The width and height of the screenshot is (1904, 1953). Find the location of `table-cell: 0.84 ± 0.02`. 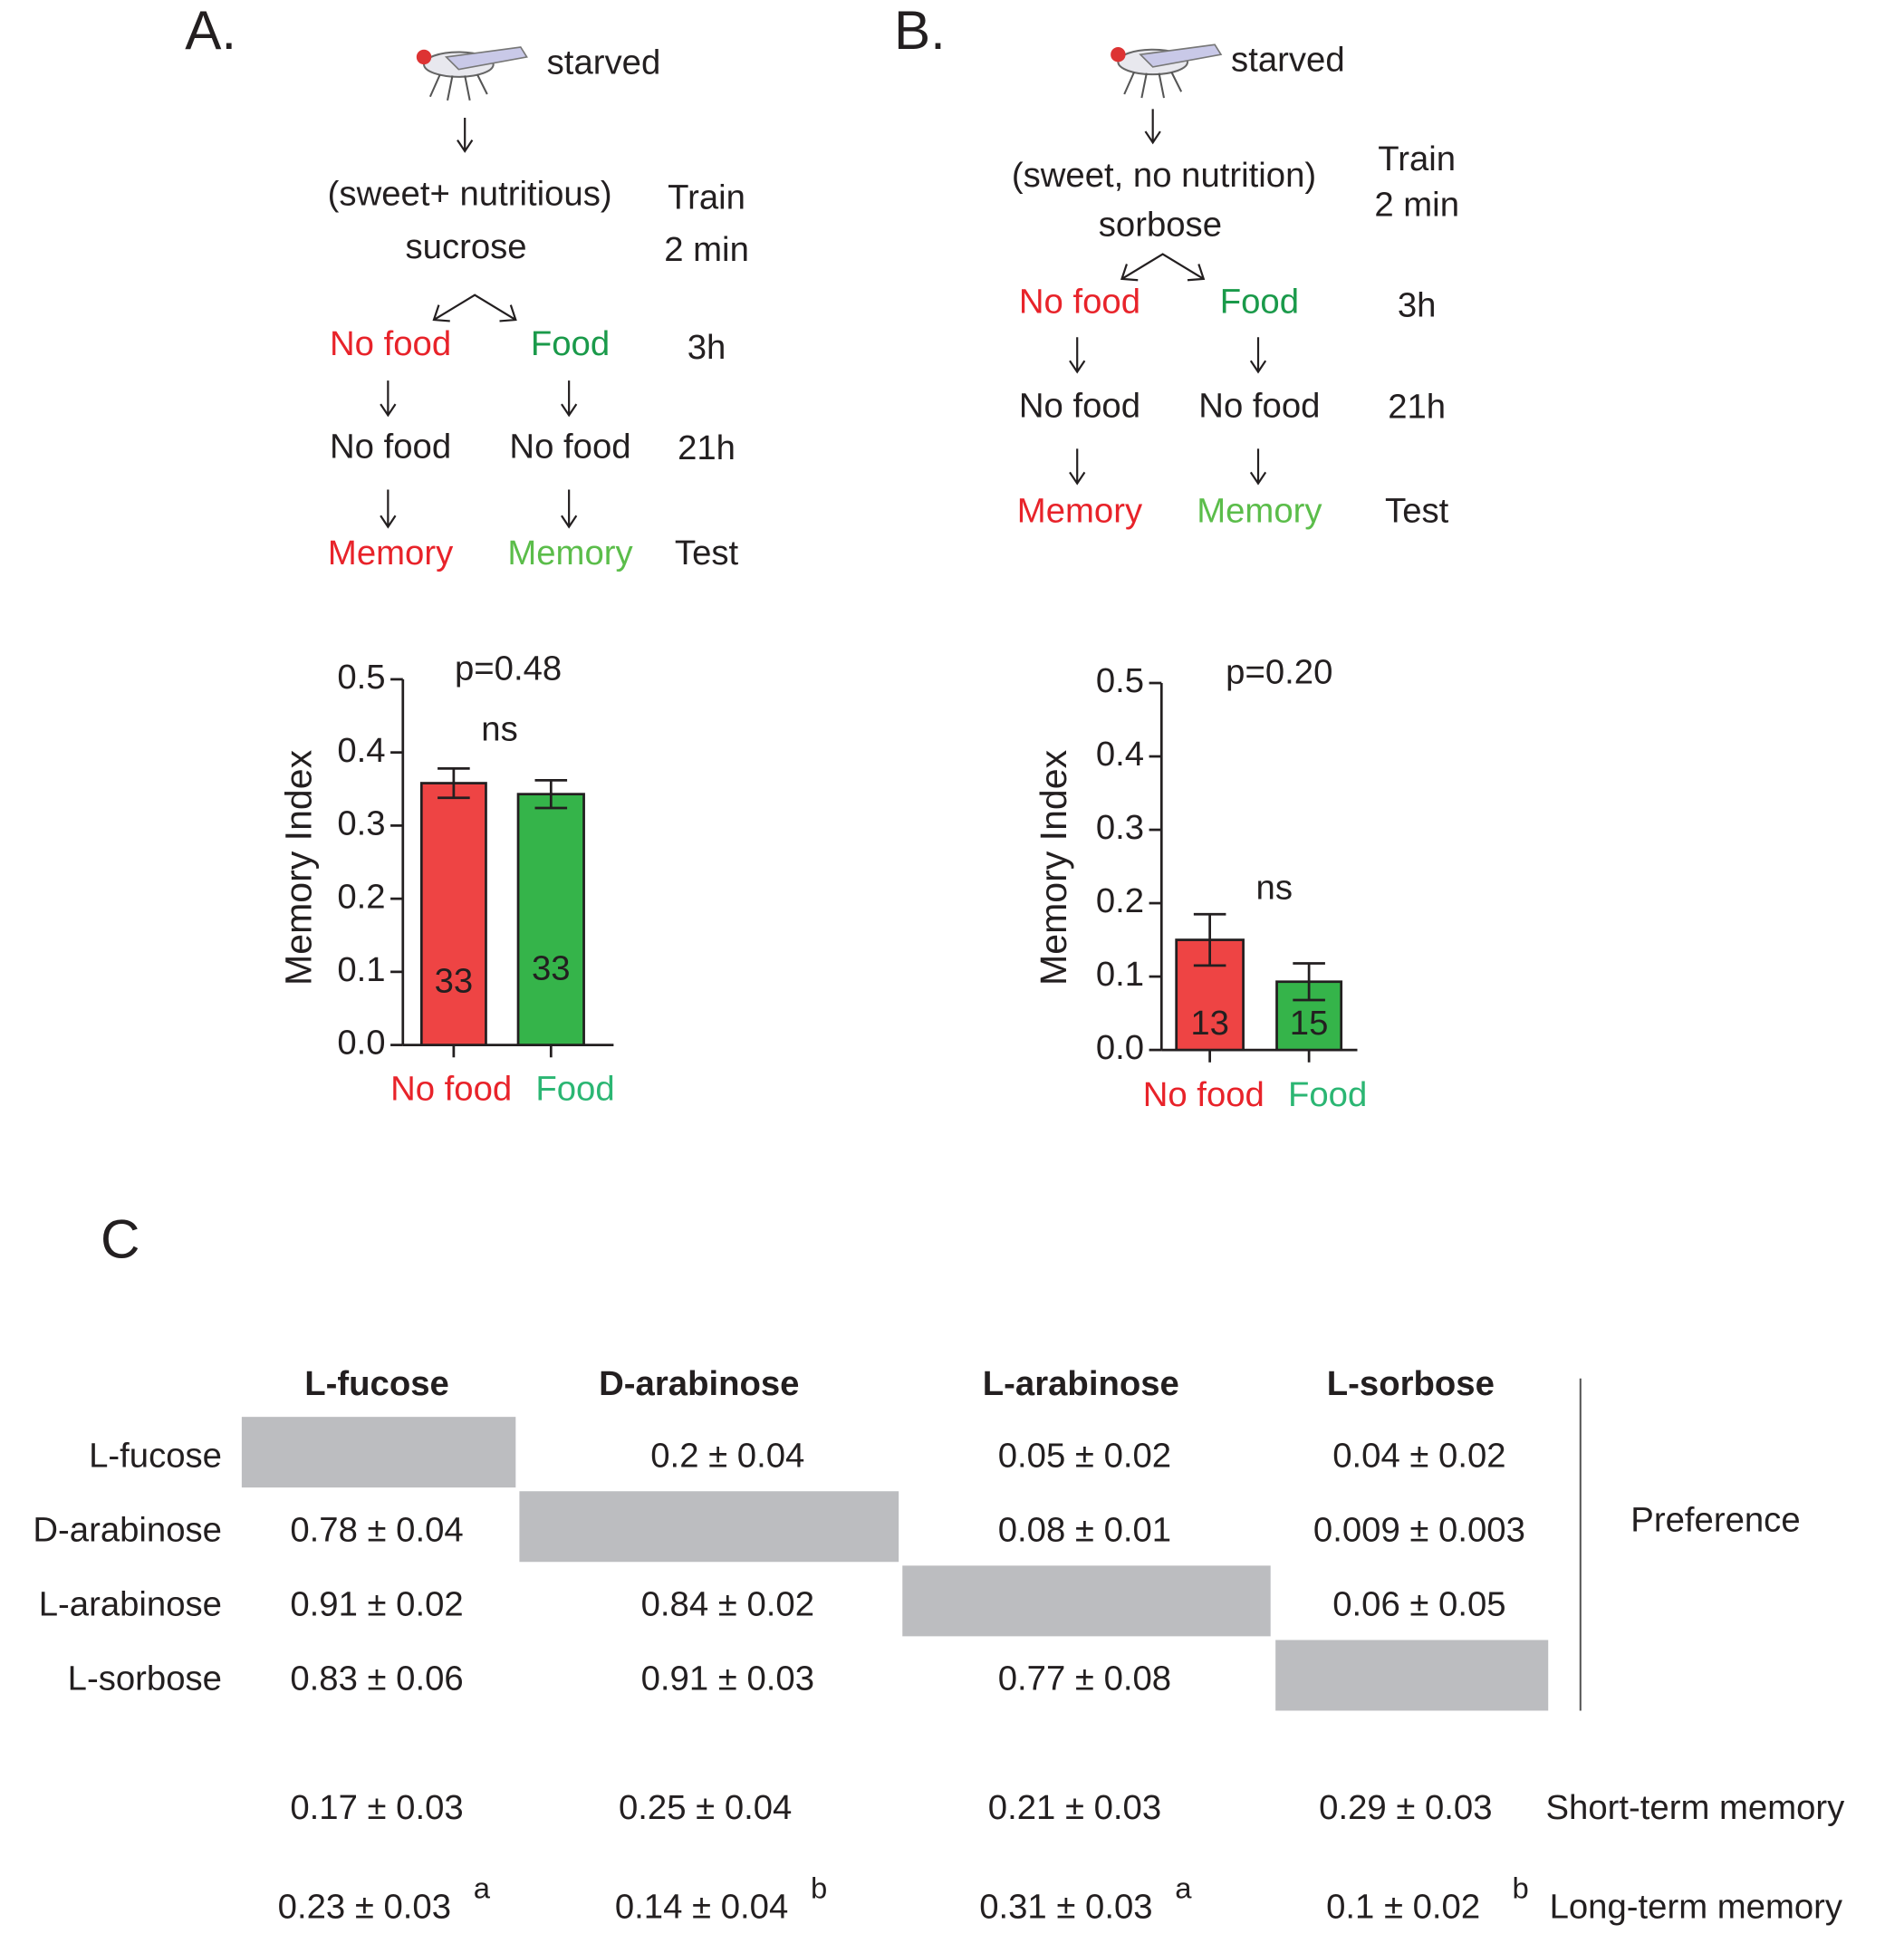

table-cell: 0.84 ± 0.02 is located at coordinates (727, 1604).